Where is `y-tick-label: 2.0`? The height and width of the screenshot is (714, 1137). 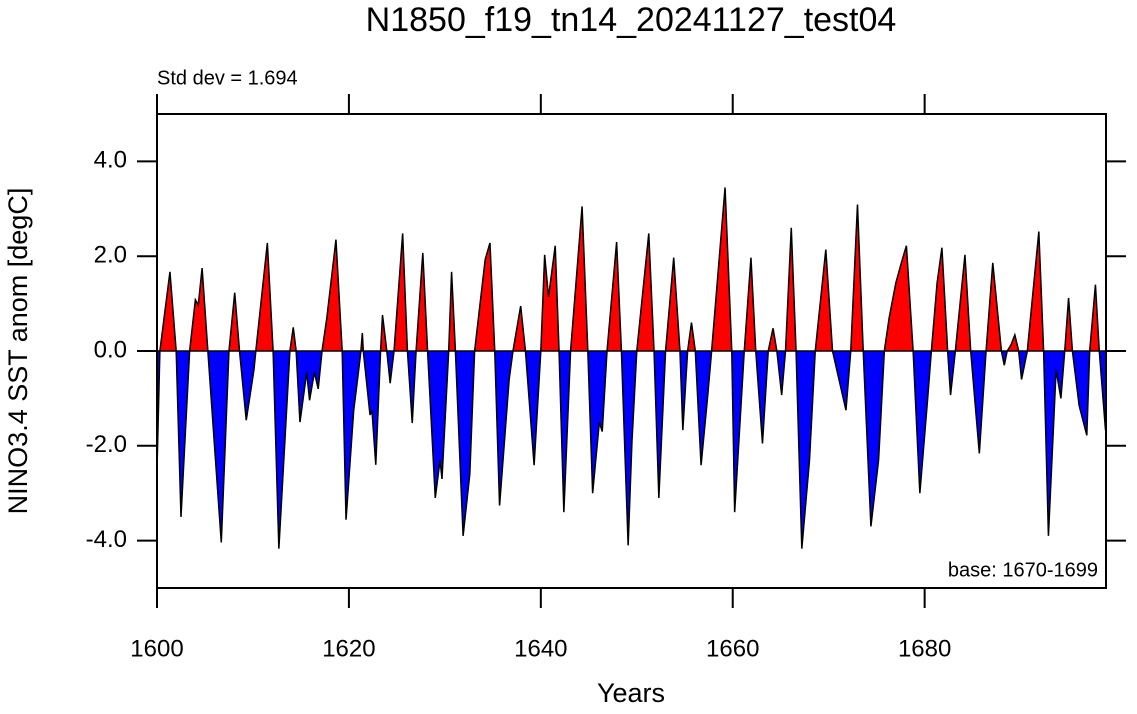
y-tick-label: 2.0 is located at coordinates (110, 255).